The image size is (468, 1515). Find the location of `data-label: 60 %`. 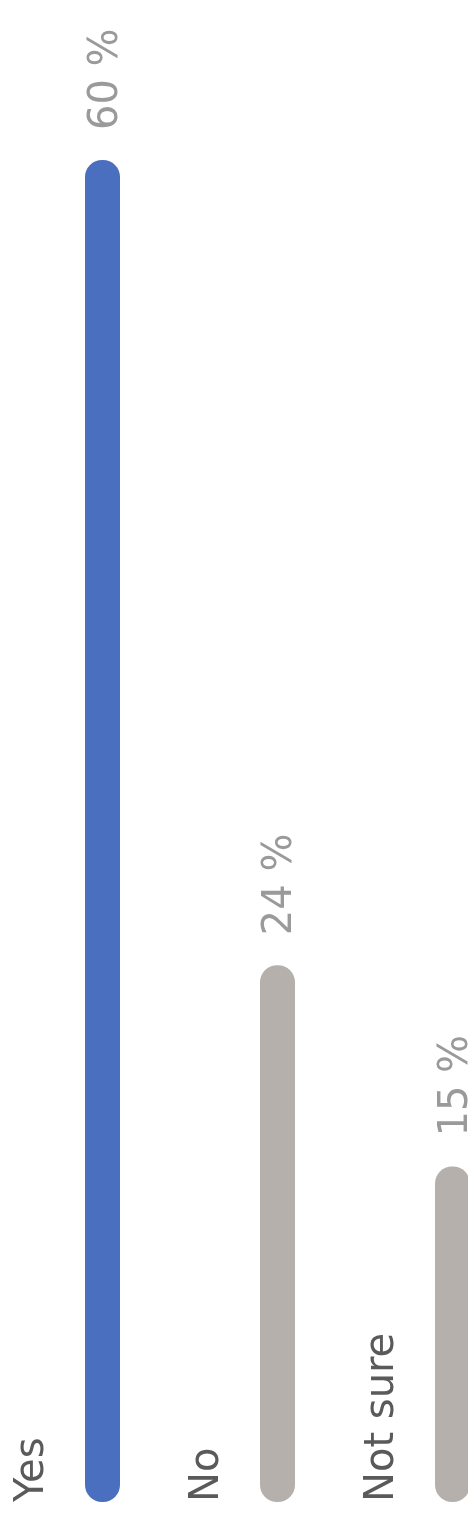

data-label: 60 % is located at coordinates (102, 79).